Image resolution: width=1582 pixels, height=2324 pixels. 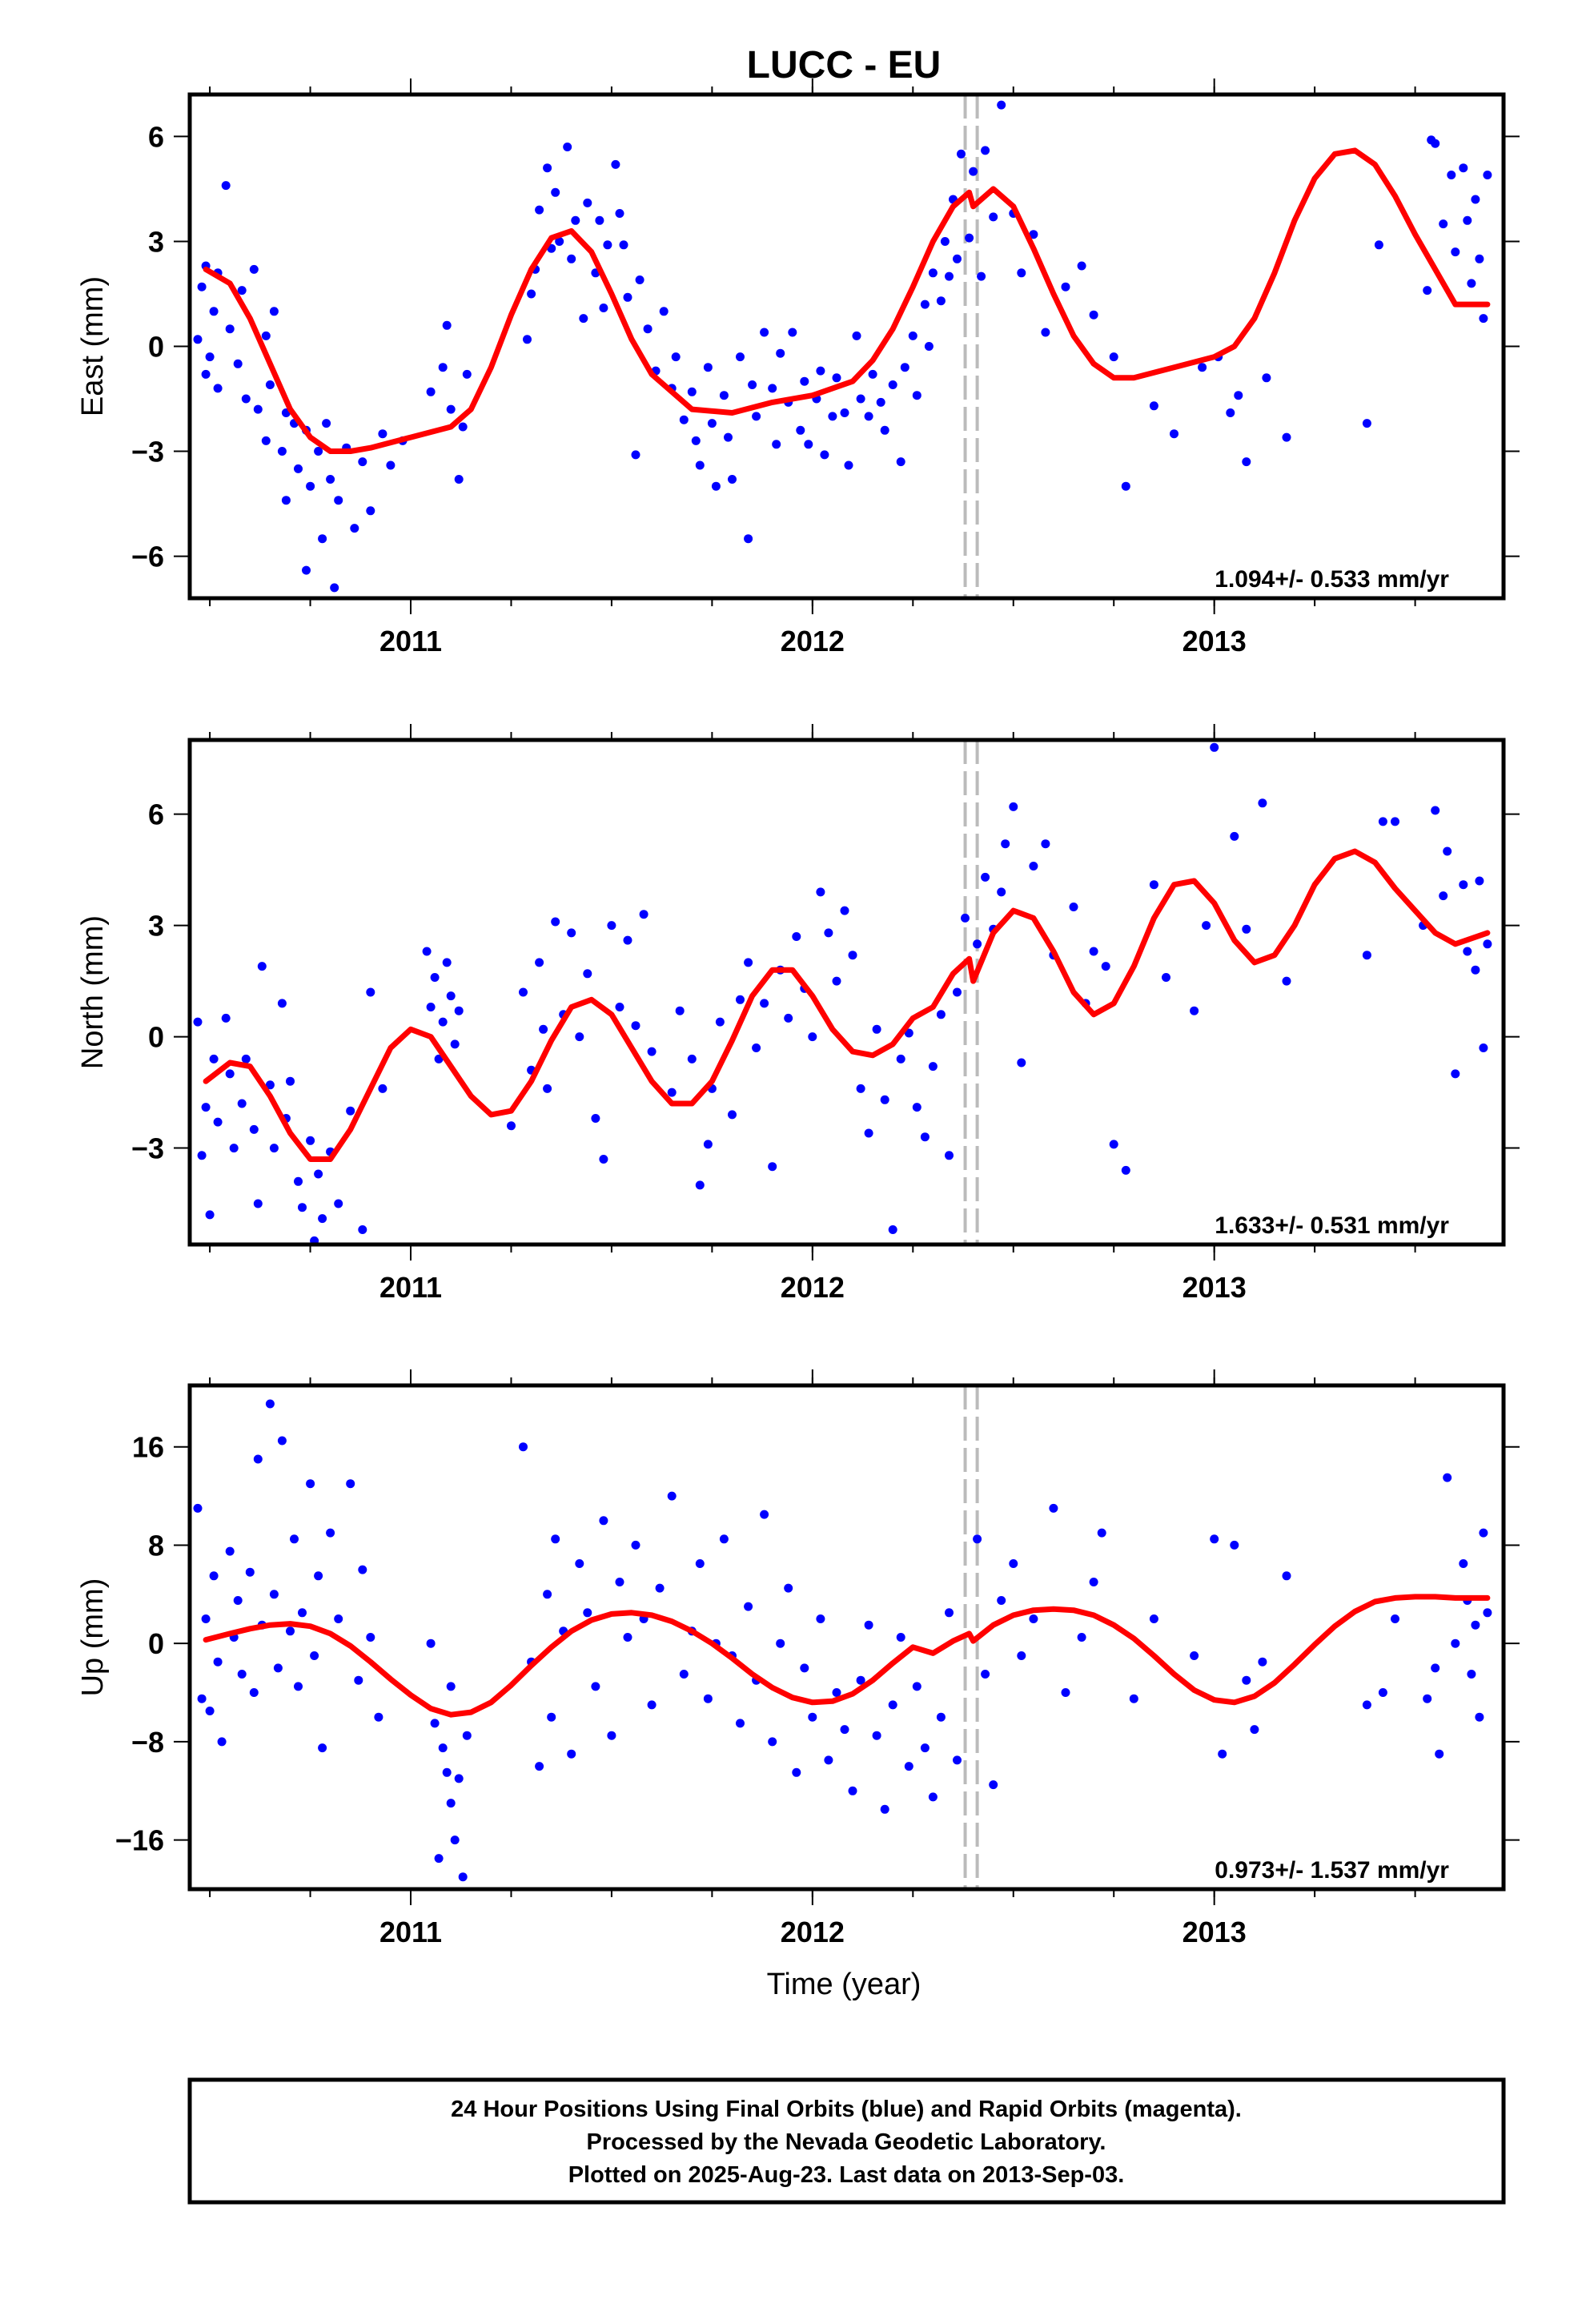 What do you see at coordinates (847, 1656) in the screenshot?
I see `up-model-curve` at bounding box center [847, 1656].